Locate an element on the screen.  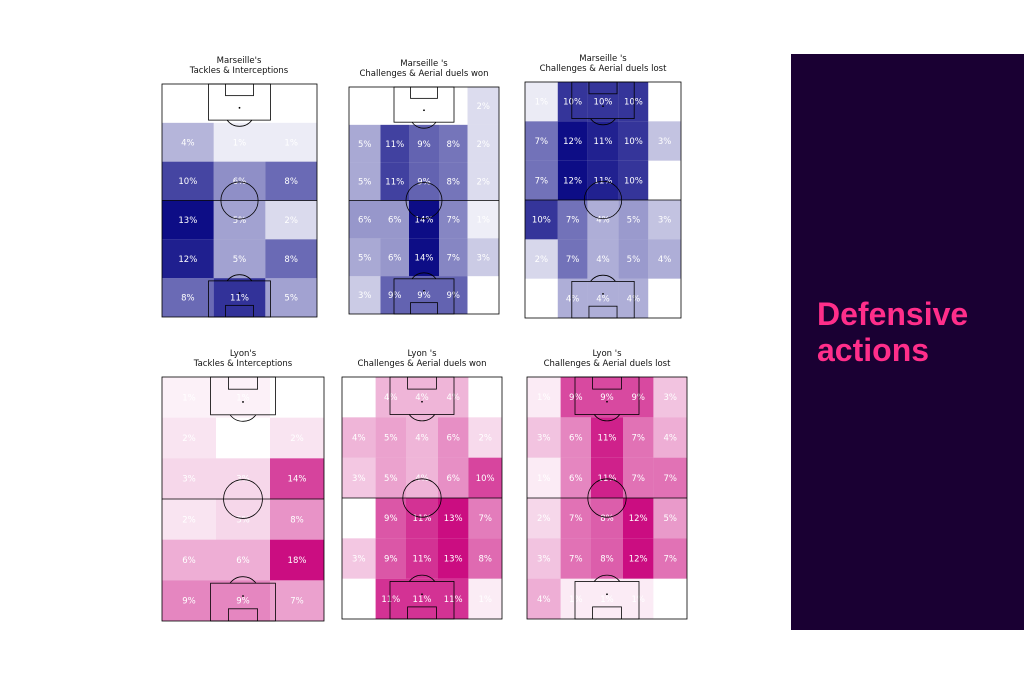
chart-title: Lyon's Tackles & Interceptions is located at coordinates (243, 359).